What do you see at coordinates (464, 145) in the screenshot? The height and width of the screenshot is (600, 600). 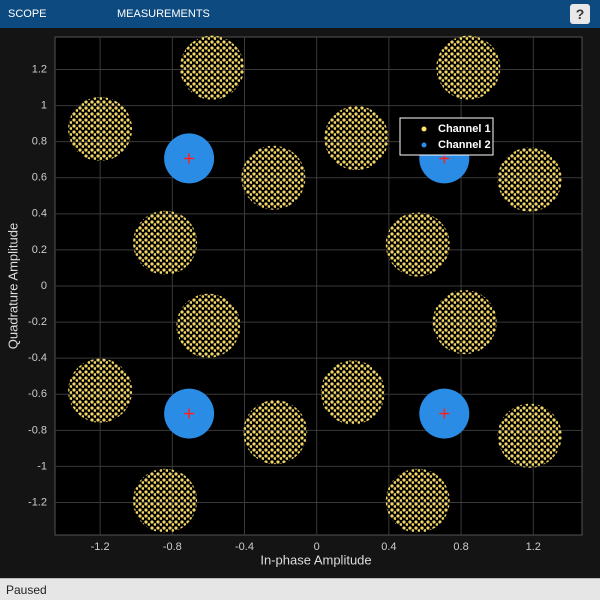 I see `legend-label: Channel 2` at bounding box center [464, 145].